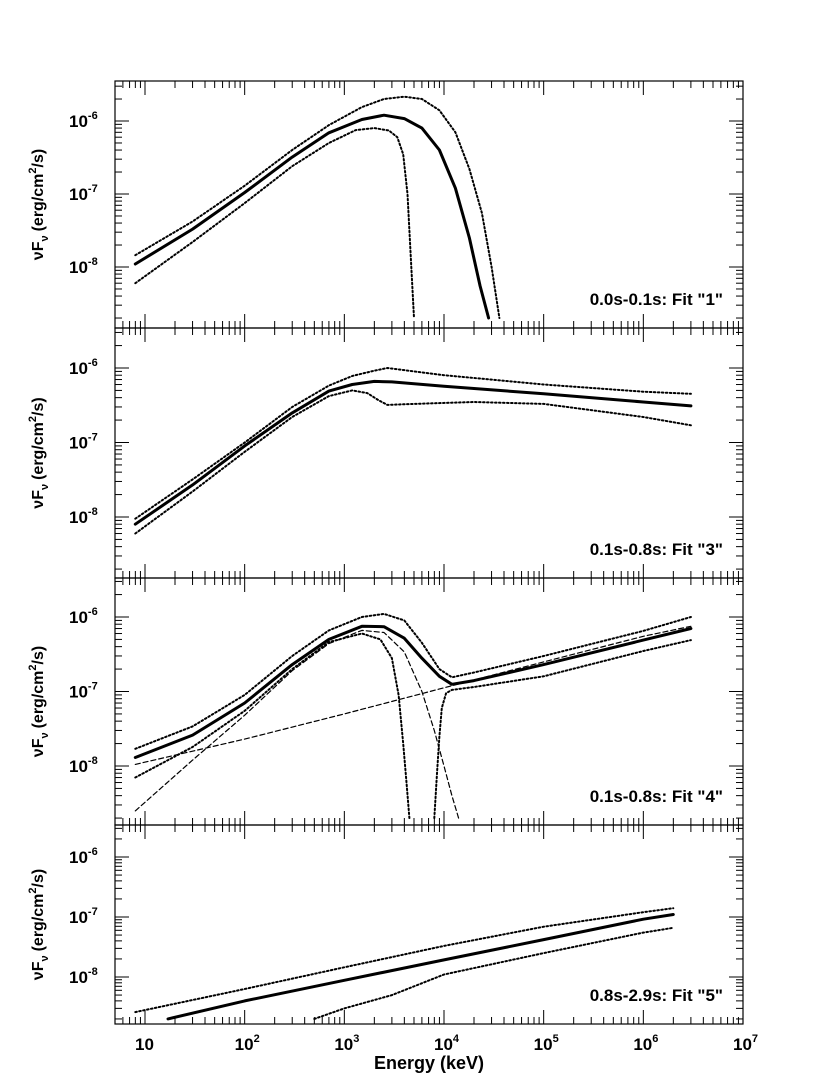  Describe the element at coordinates (745, 1043) in the screenshot. I see `x-tick-label: 10⁷` at that location.